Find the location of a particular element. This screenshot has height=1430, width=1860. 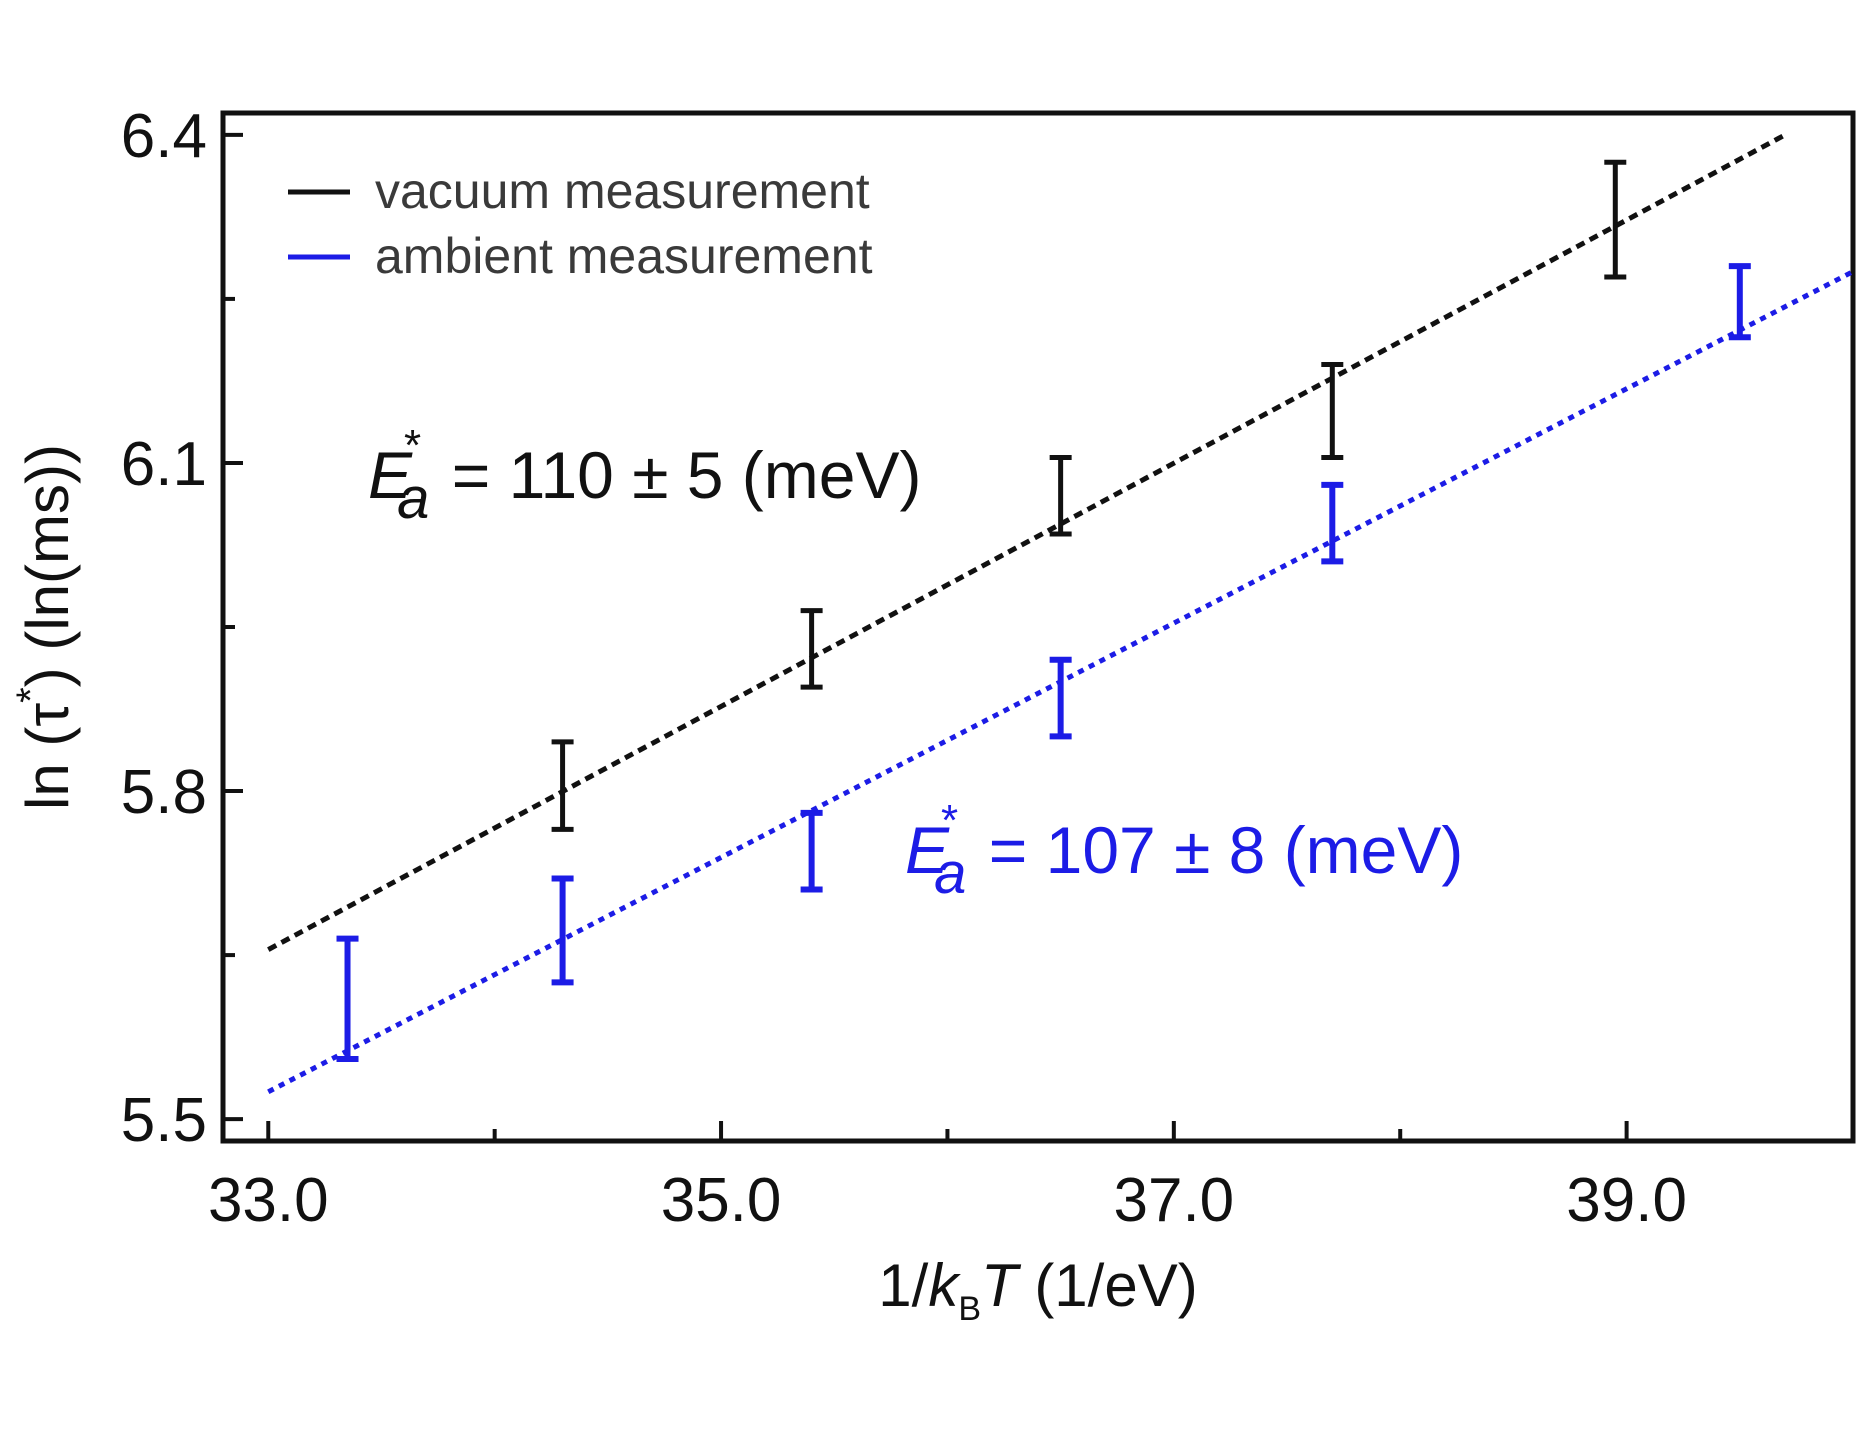

y-axis-title-tau: τ is located at coordinates (47, 715).